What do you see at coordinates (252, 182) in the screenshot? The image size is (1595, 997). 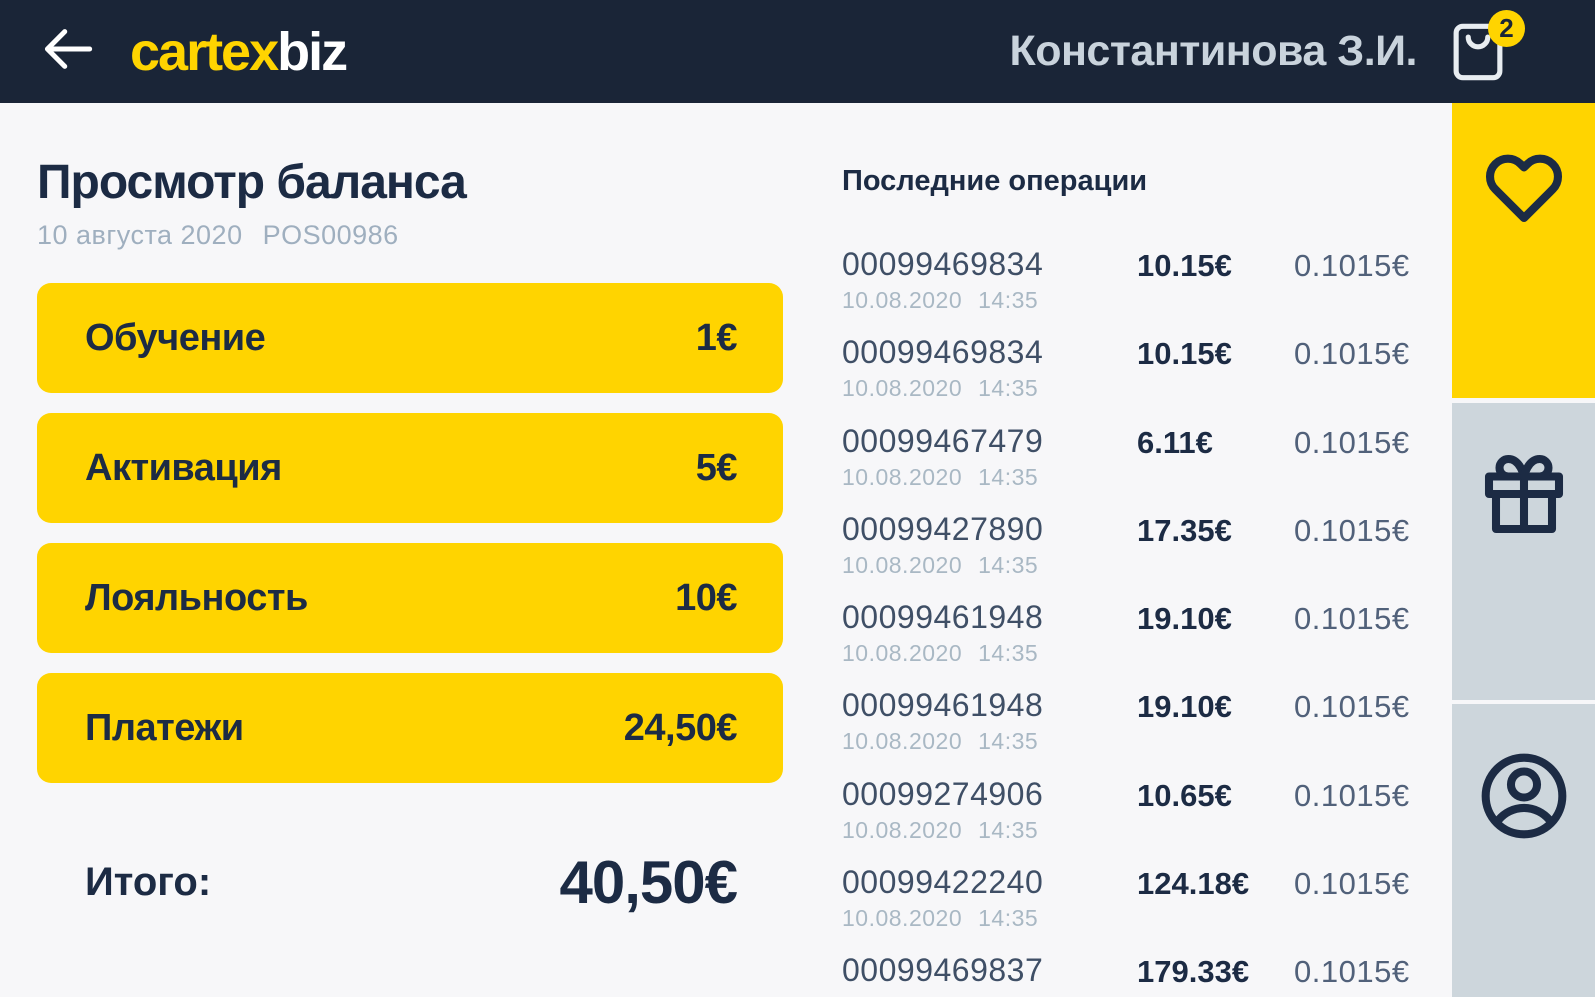 I see `page-title: Просмотр баланса` at bounding box center [252, 182].